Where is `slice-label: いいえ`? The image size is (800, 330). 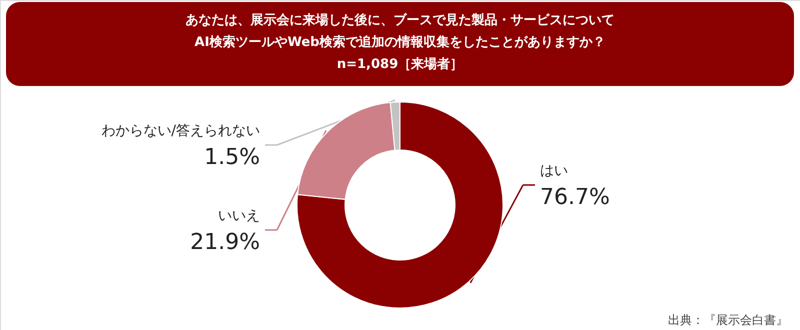
slice-label: いいえ is located at coordinates (239, 216).